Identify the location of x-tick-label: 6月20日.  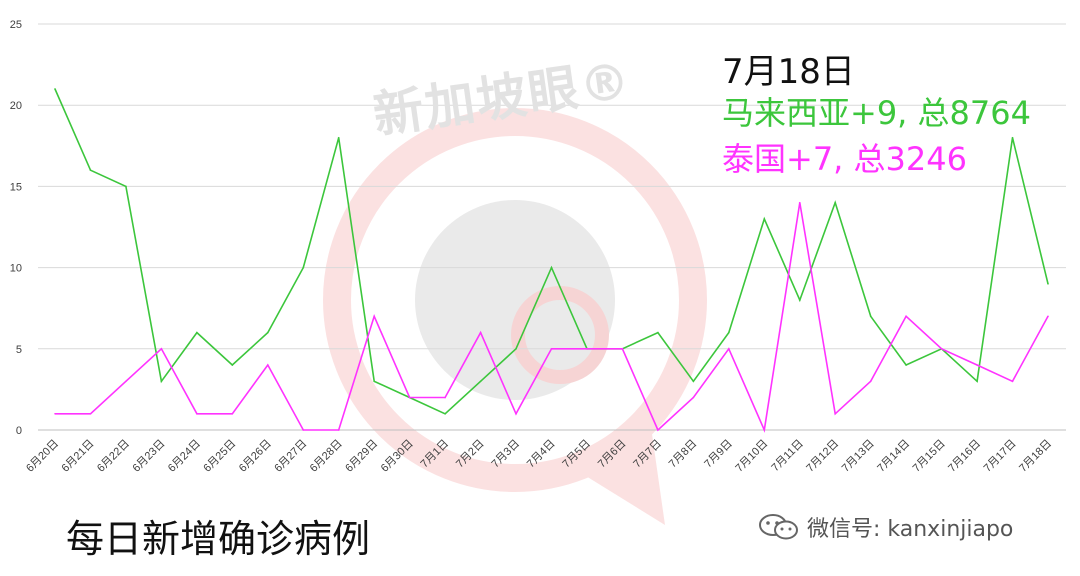
(42, 456).